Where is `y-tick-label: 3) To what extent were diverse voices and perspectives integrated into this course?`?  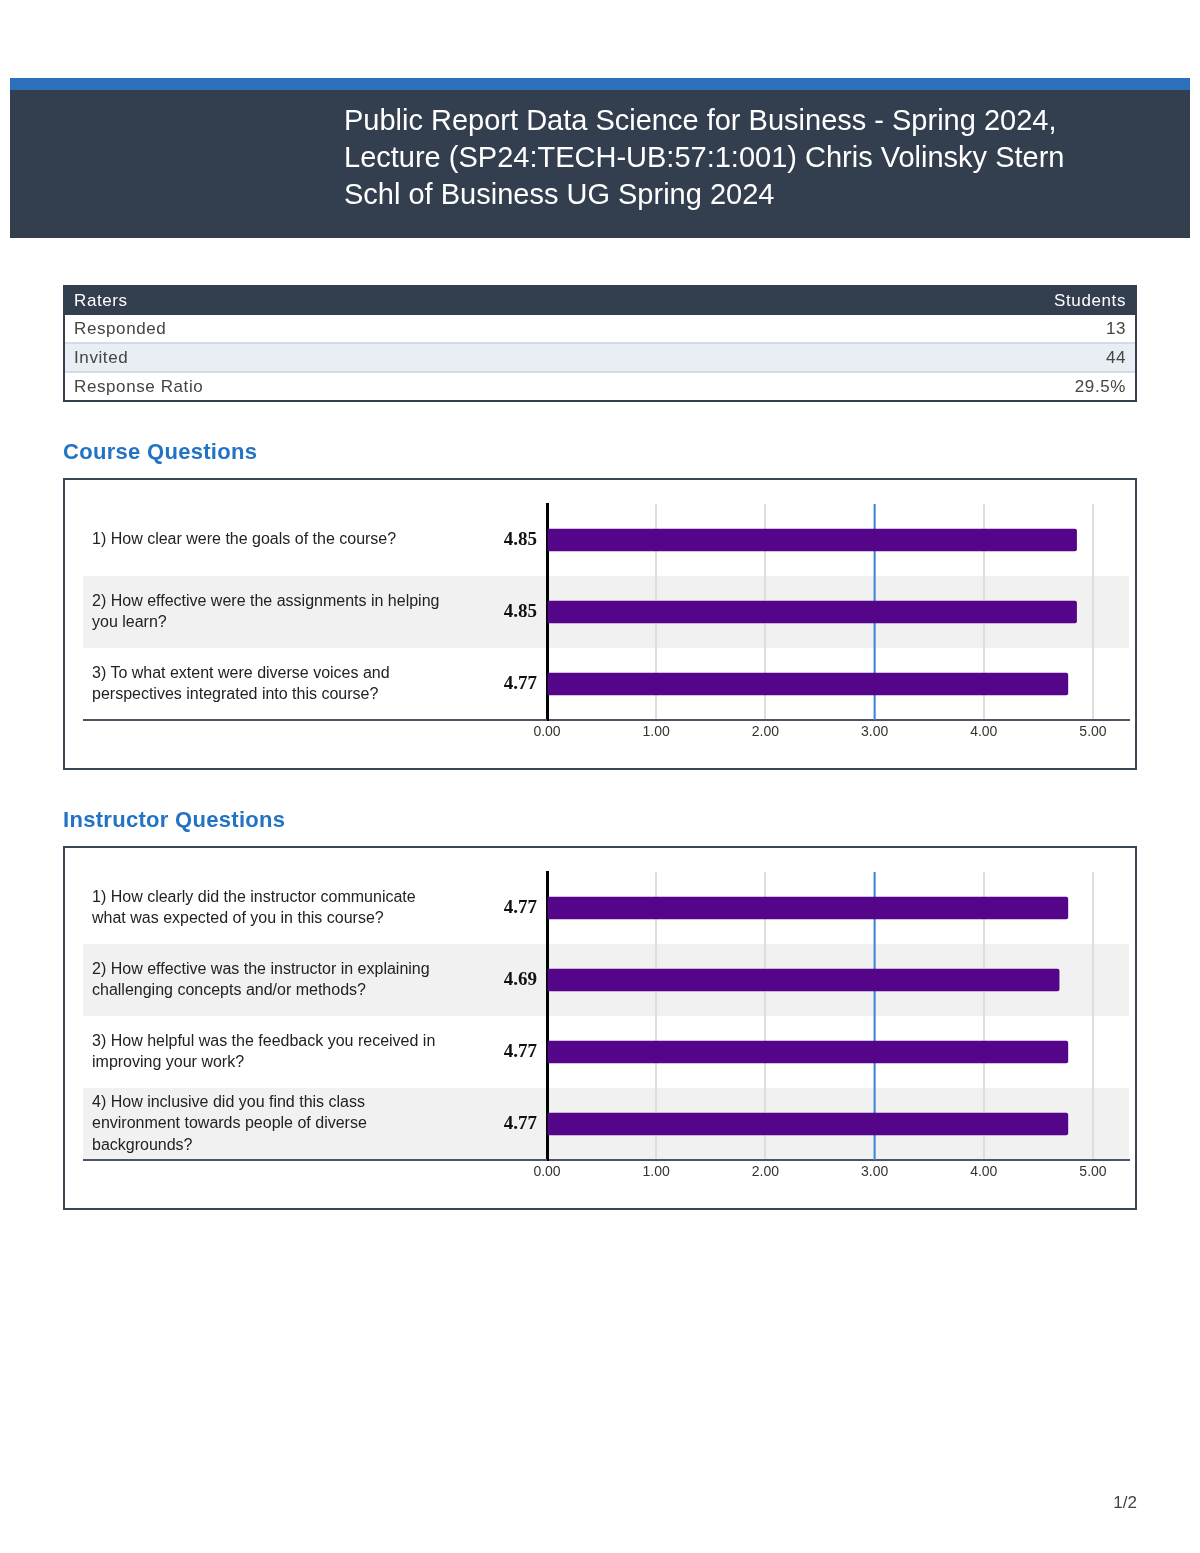 y-tick-label: 3) To what extent were diverse voices and perspectives integrated into this course? is located at coordinates (241, 683).